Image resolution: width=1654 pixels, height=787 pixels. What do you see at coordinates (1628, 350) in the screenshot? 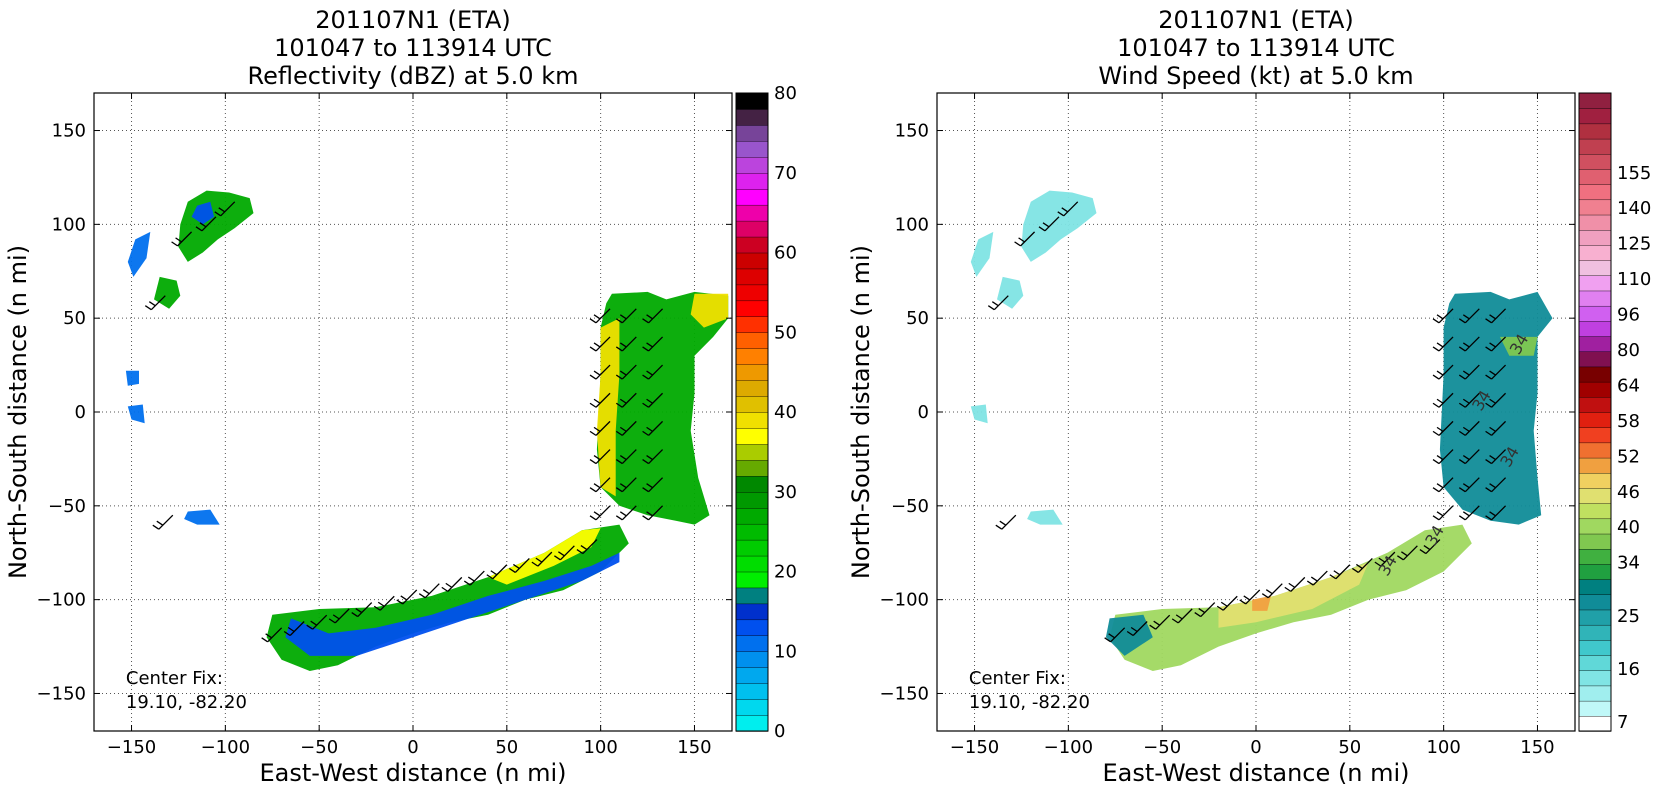
I see `colorbar-tick-label: 80` at bounding box center [1628, 350].